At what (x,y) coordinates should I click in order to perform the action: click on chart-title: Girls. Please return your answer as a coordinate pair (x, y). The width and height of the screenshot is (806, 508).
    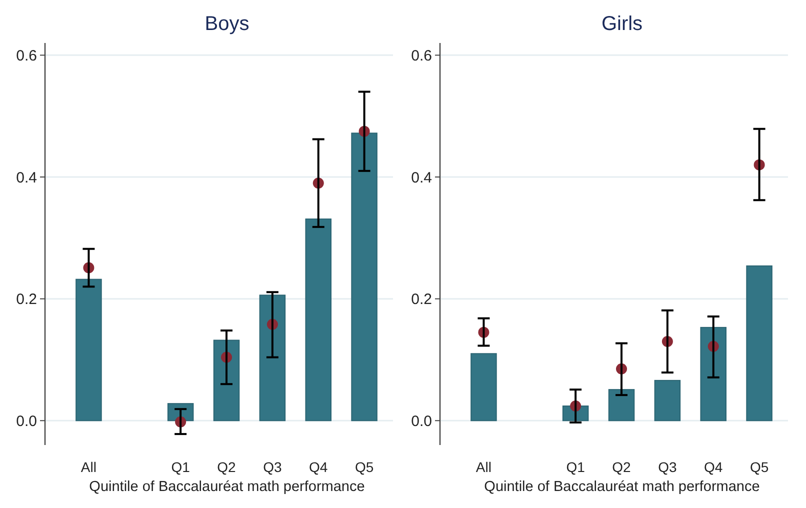
    Looking at the image, I should click on (622, 24).